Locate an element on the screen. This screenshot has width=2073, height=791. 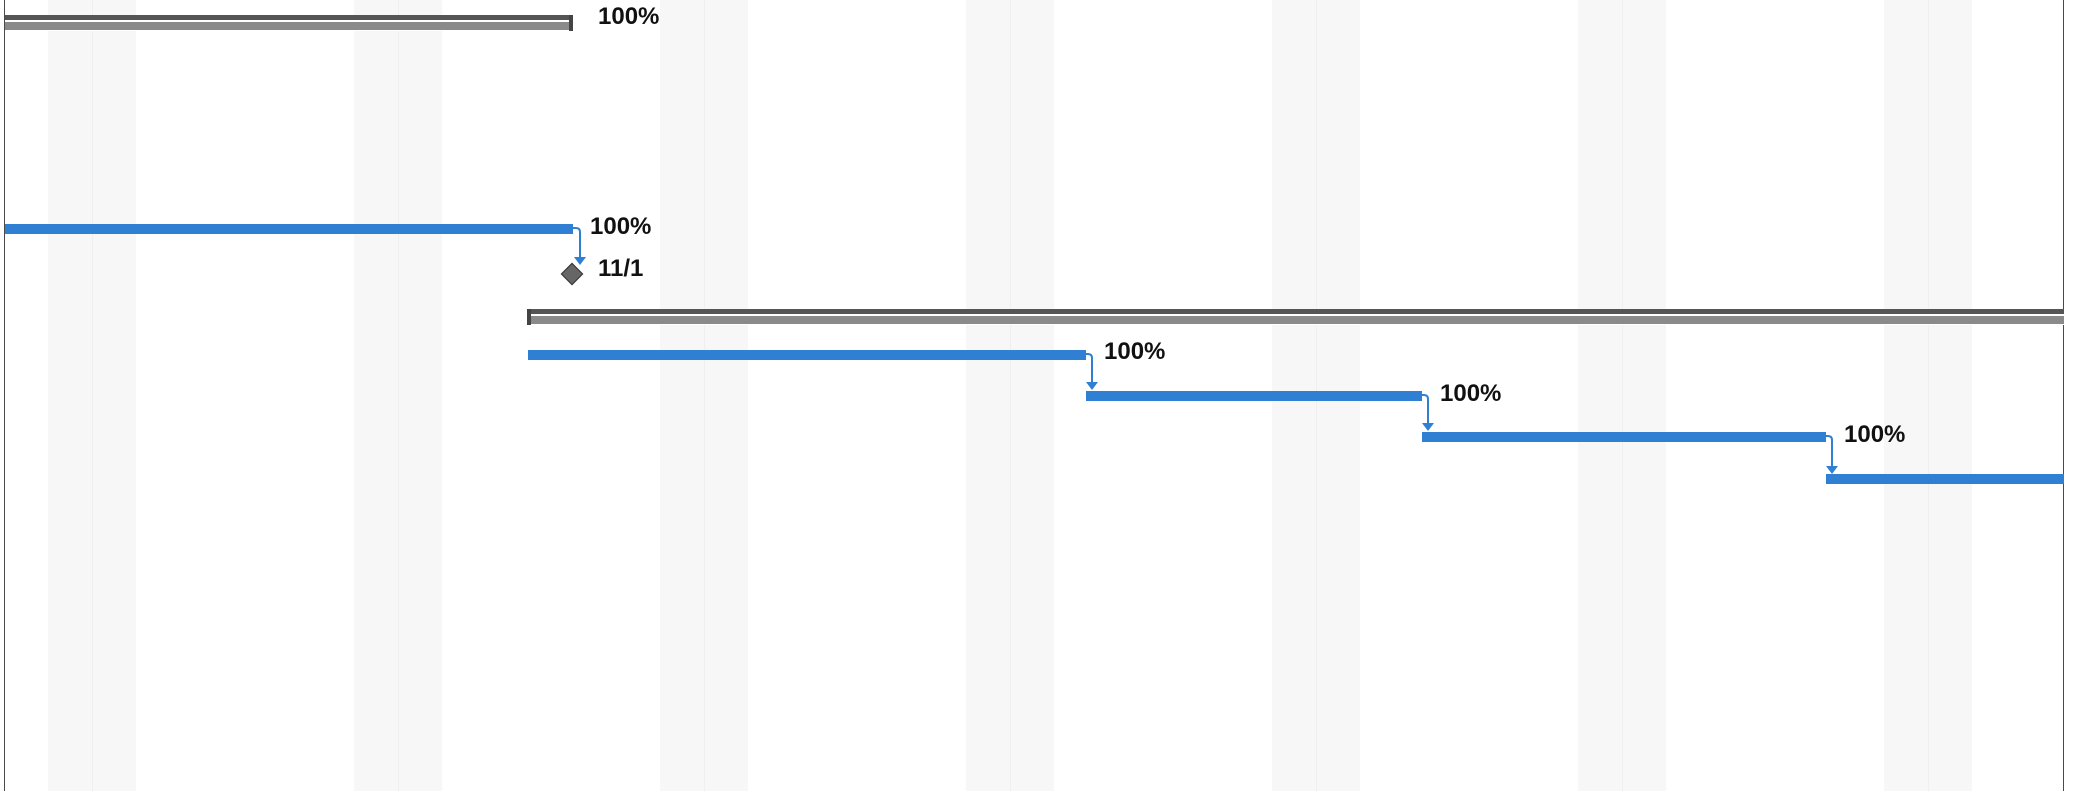
summary-bar-end-cap is located at coordinates (571, 23).